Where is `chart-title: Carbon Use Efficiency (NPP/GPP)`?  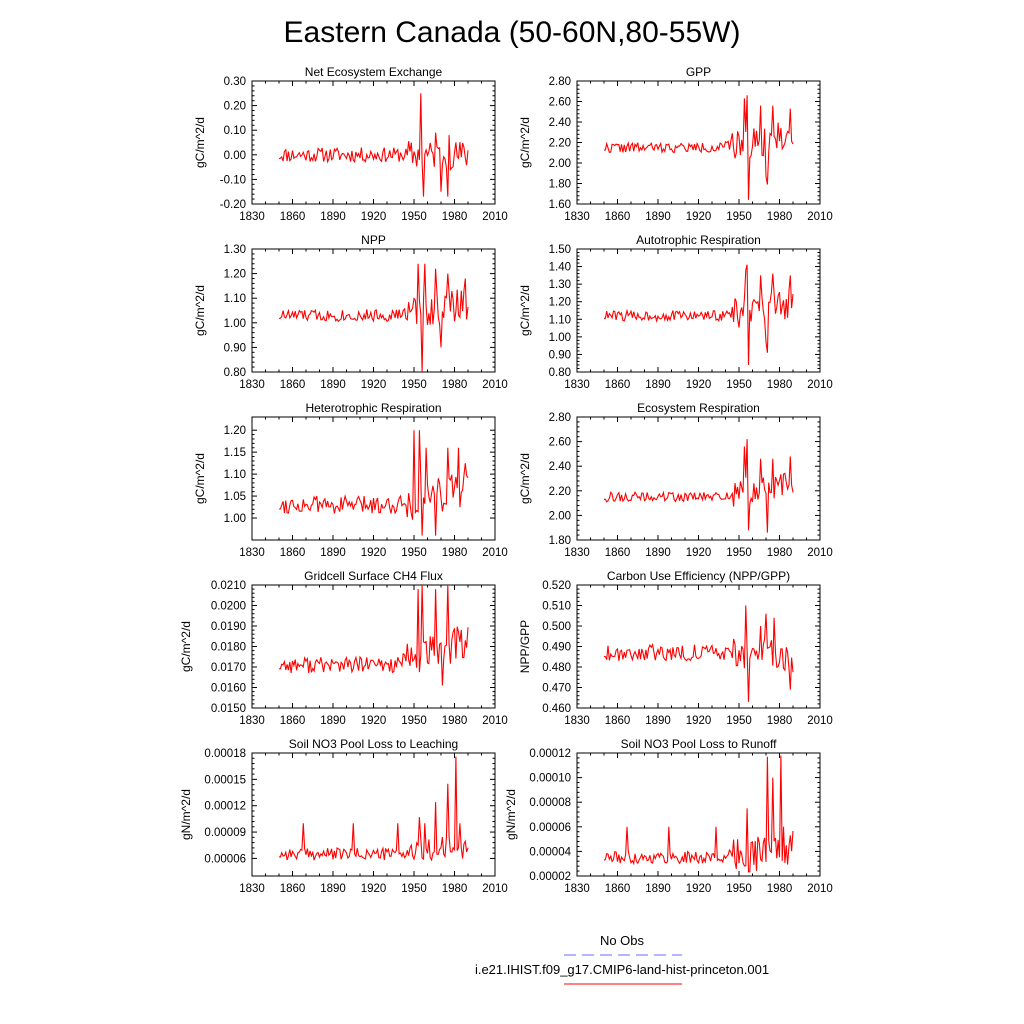 chart-title: Carbon Use Efficiency (NPP/GPP) is located at coordinates (698, 576).